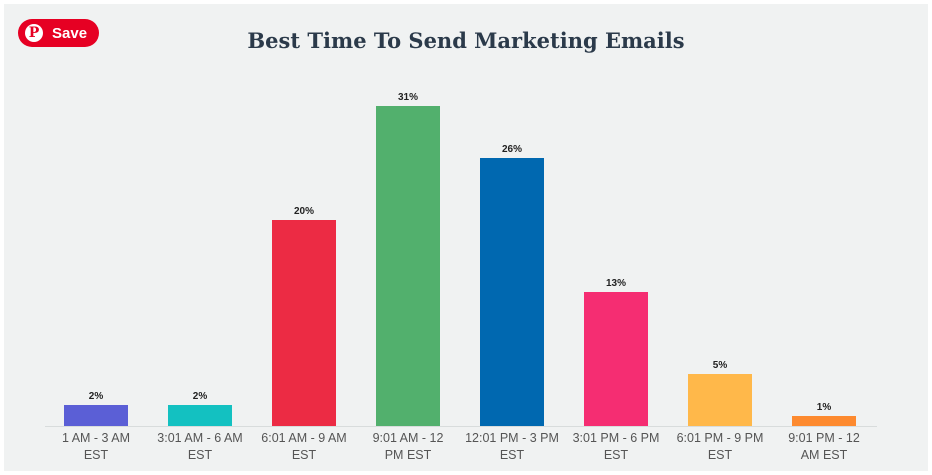 The width and height of the screenshot is (932, 475). I want to click on x-tick-label: 6:01 PM - 9 PM EST, so click(720, 446).